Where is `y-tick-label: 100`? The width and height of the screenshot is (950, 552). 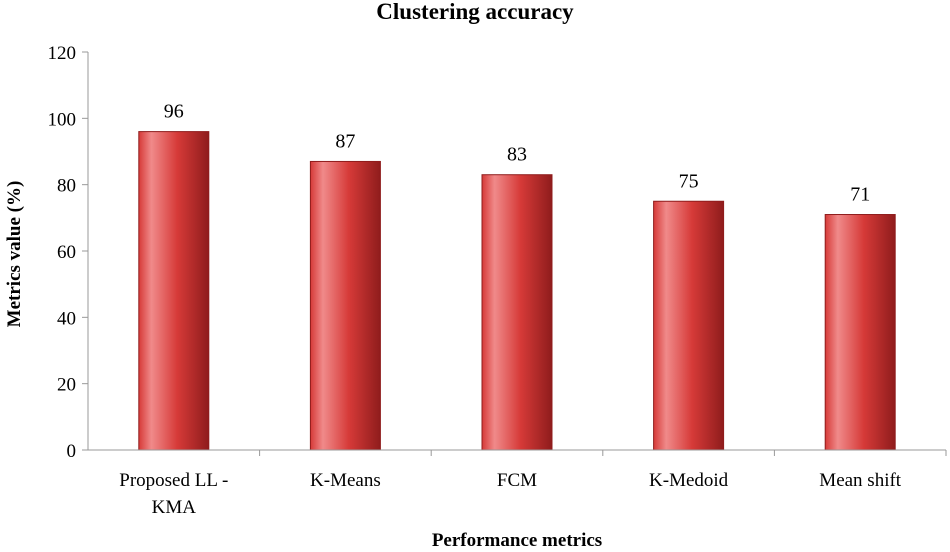 y-tick-label: 100 is located at coordinates (62, 119).